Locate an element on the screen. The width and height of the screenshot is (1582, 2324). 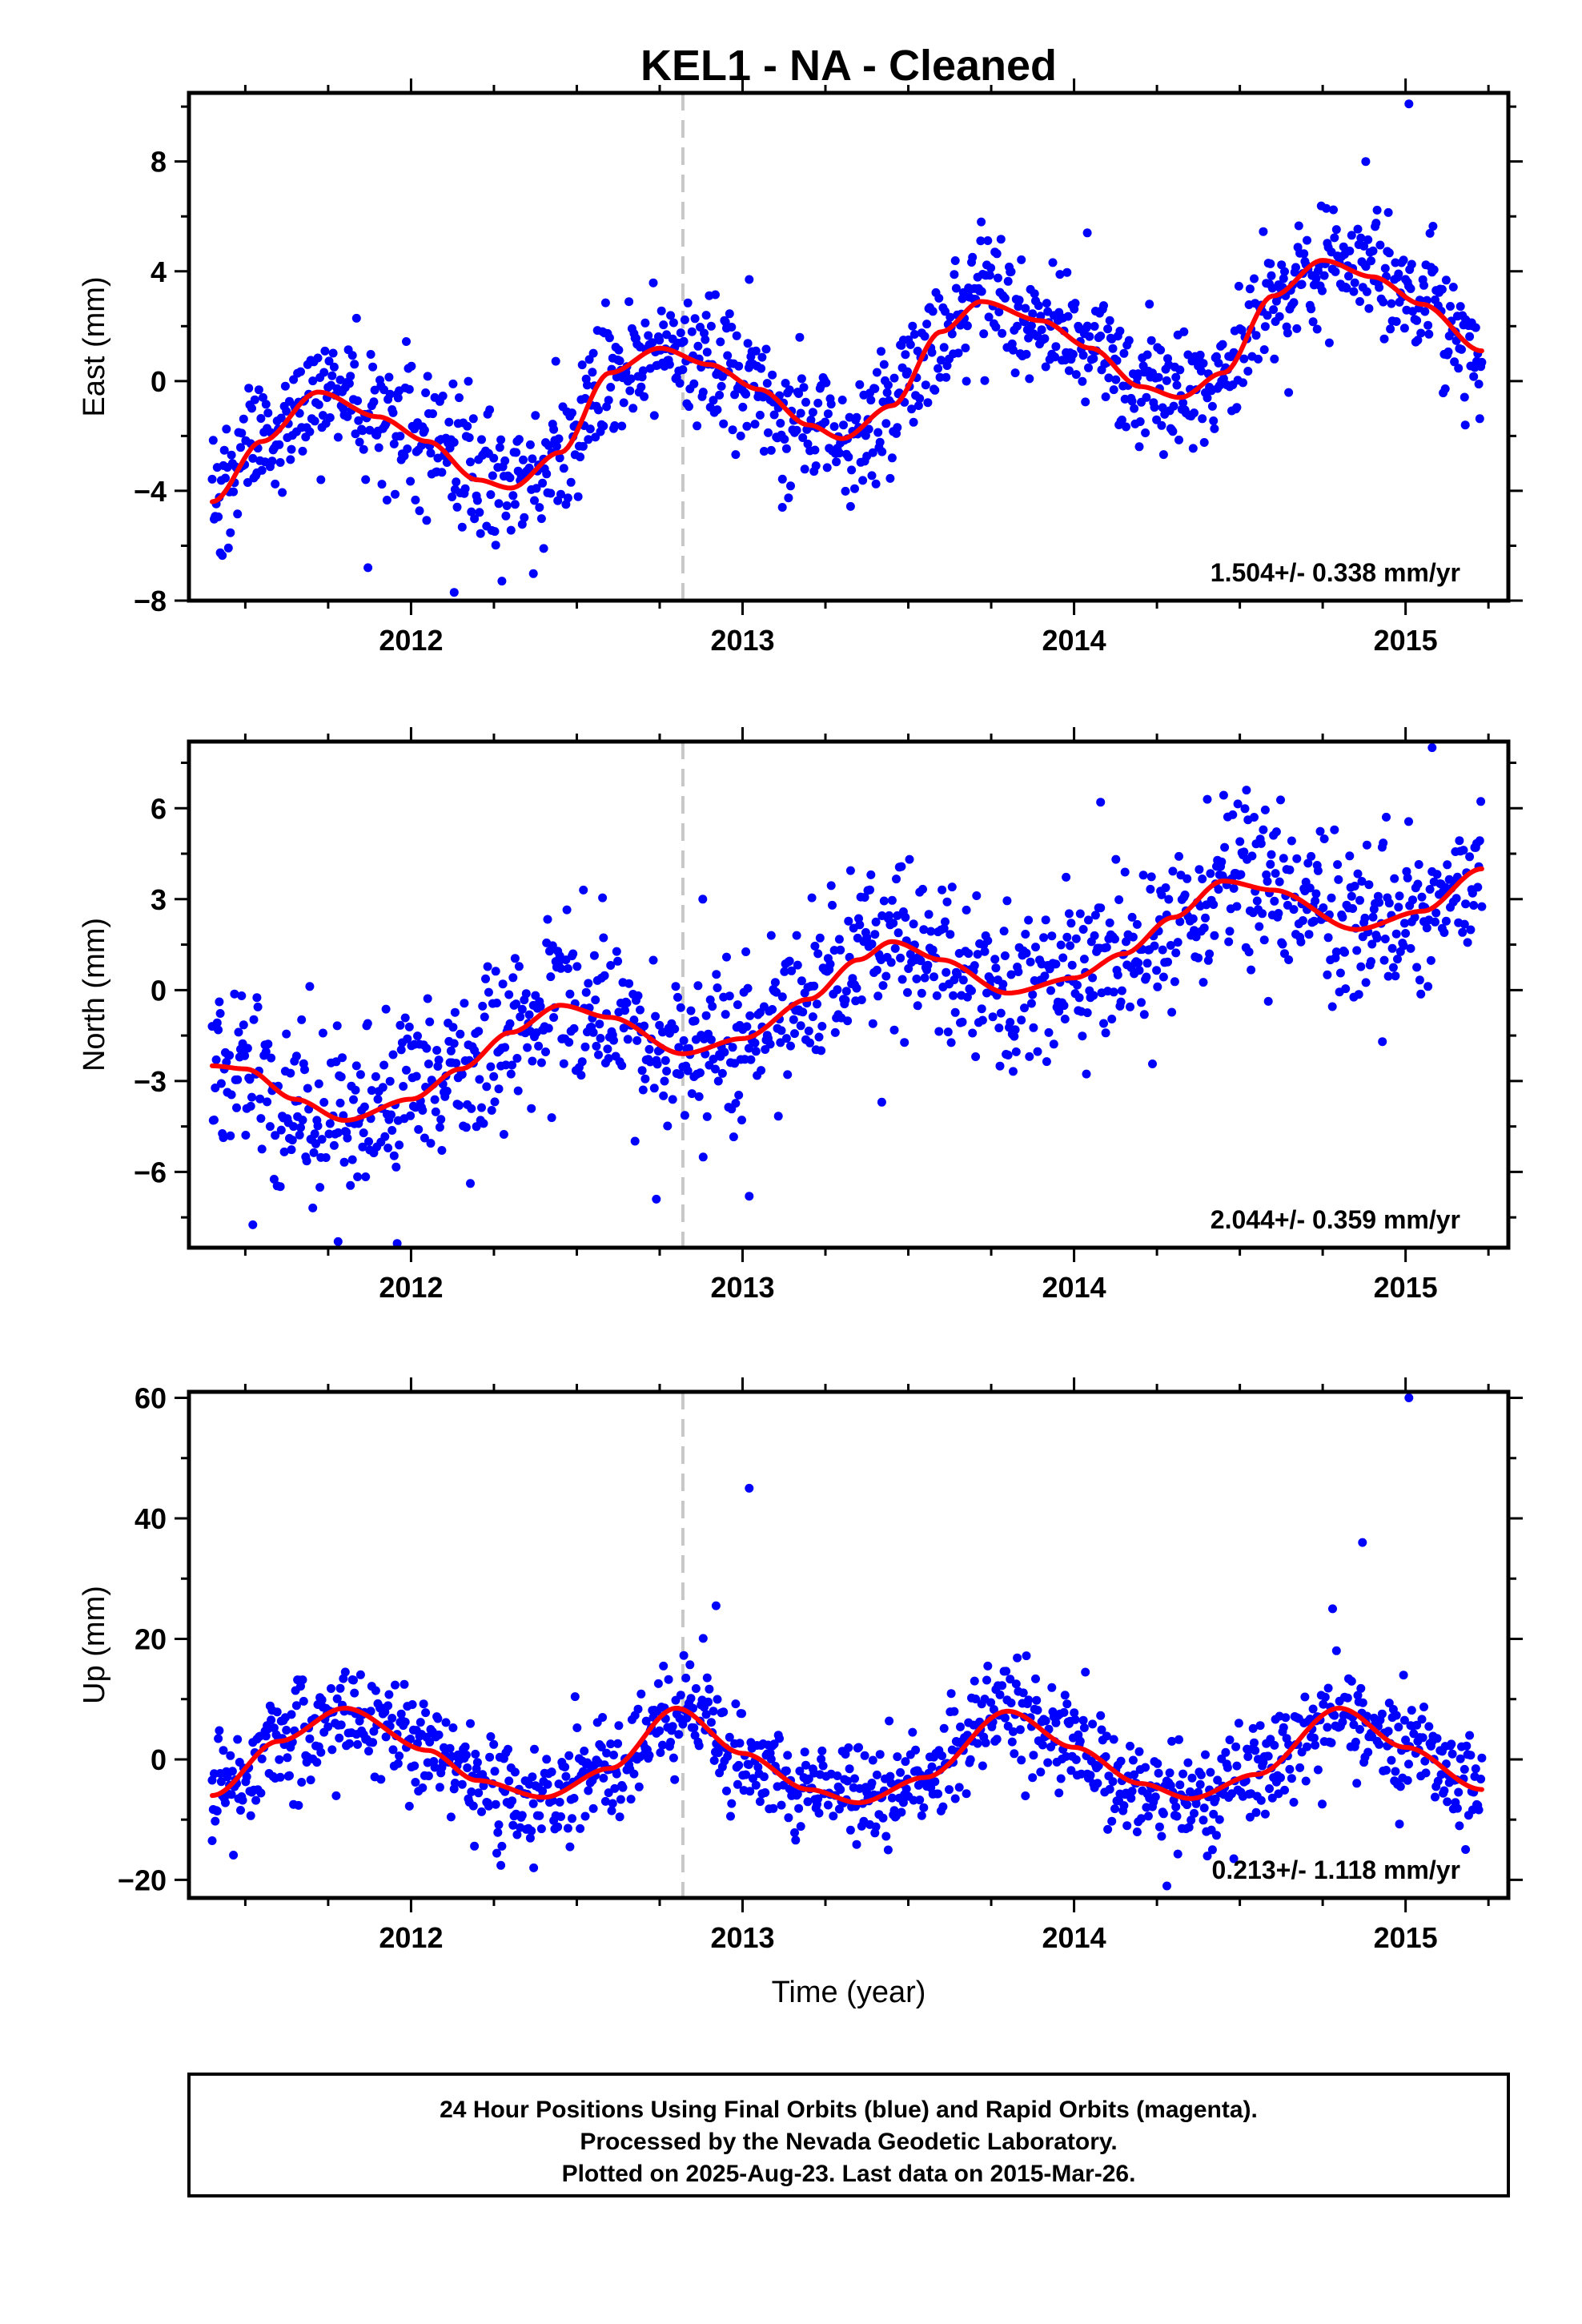
y-tick-label: 6 is located at coordinates (159, 808).